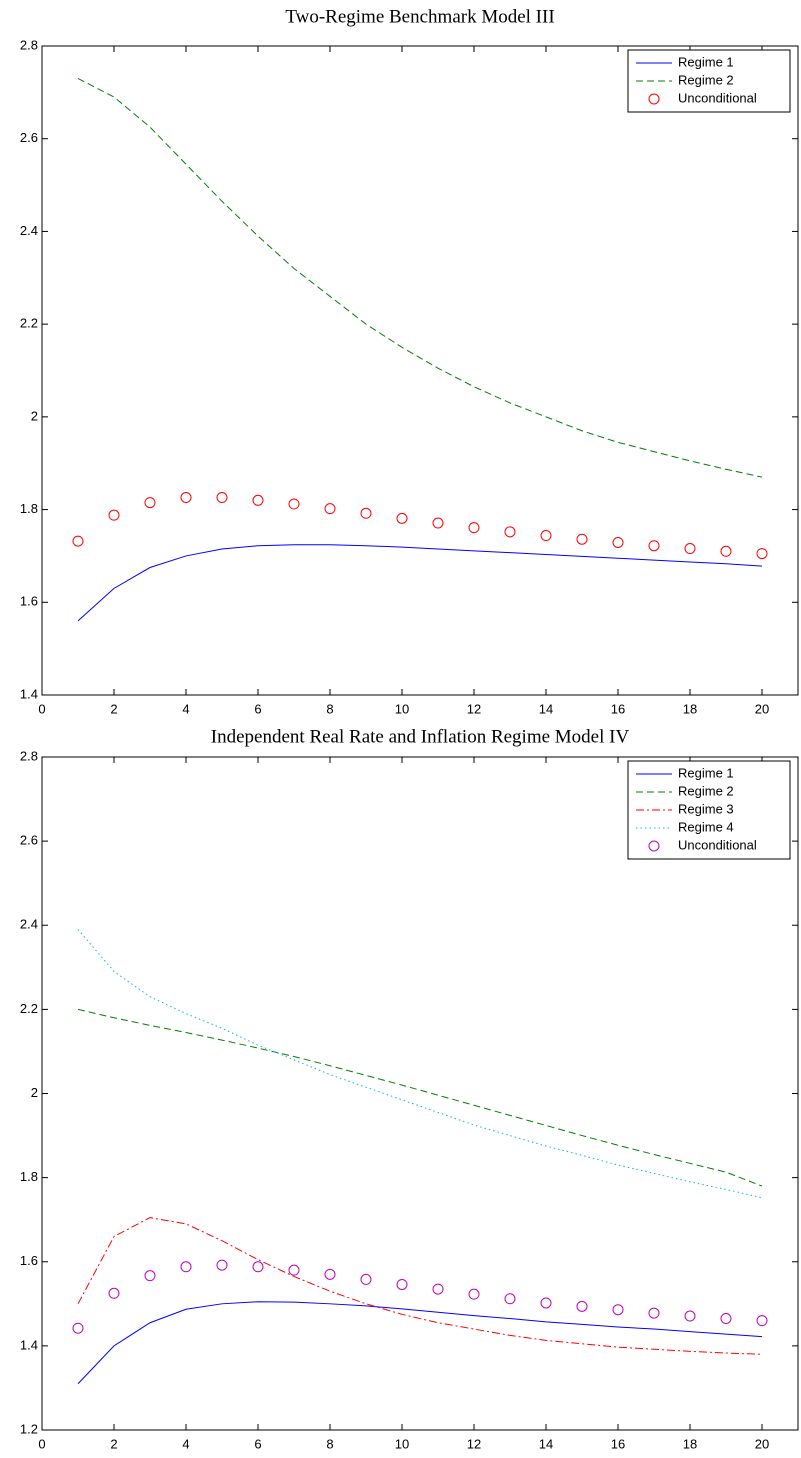 The width and height of the screenshot is (801, 1458). Describe the element at coordinates (706, 808) in the screenshot. I see `legend-label: Regime 3` at that location.